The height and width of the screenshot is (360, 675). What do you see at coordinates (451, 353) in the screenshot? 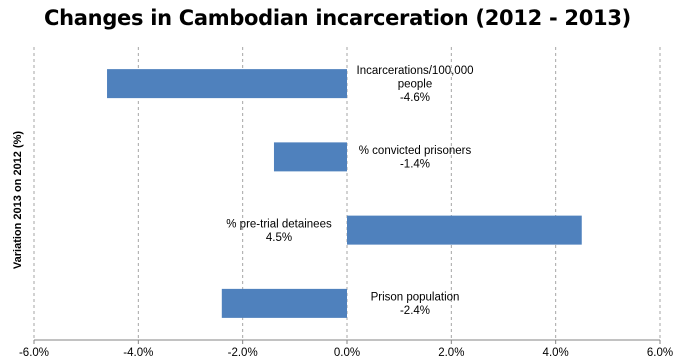
I see `x-tick-label: 2.0%` at bounding box center [451, 353].